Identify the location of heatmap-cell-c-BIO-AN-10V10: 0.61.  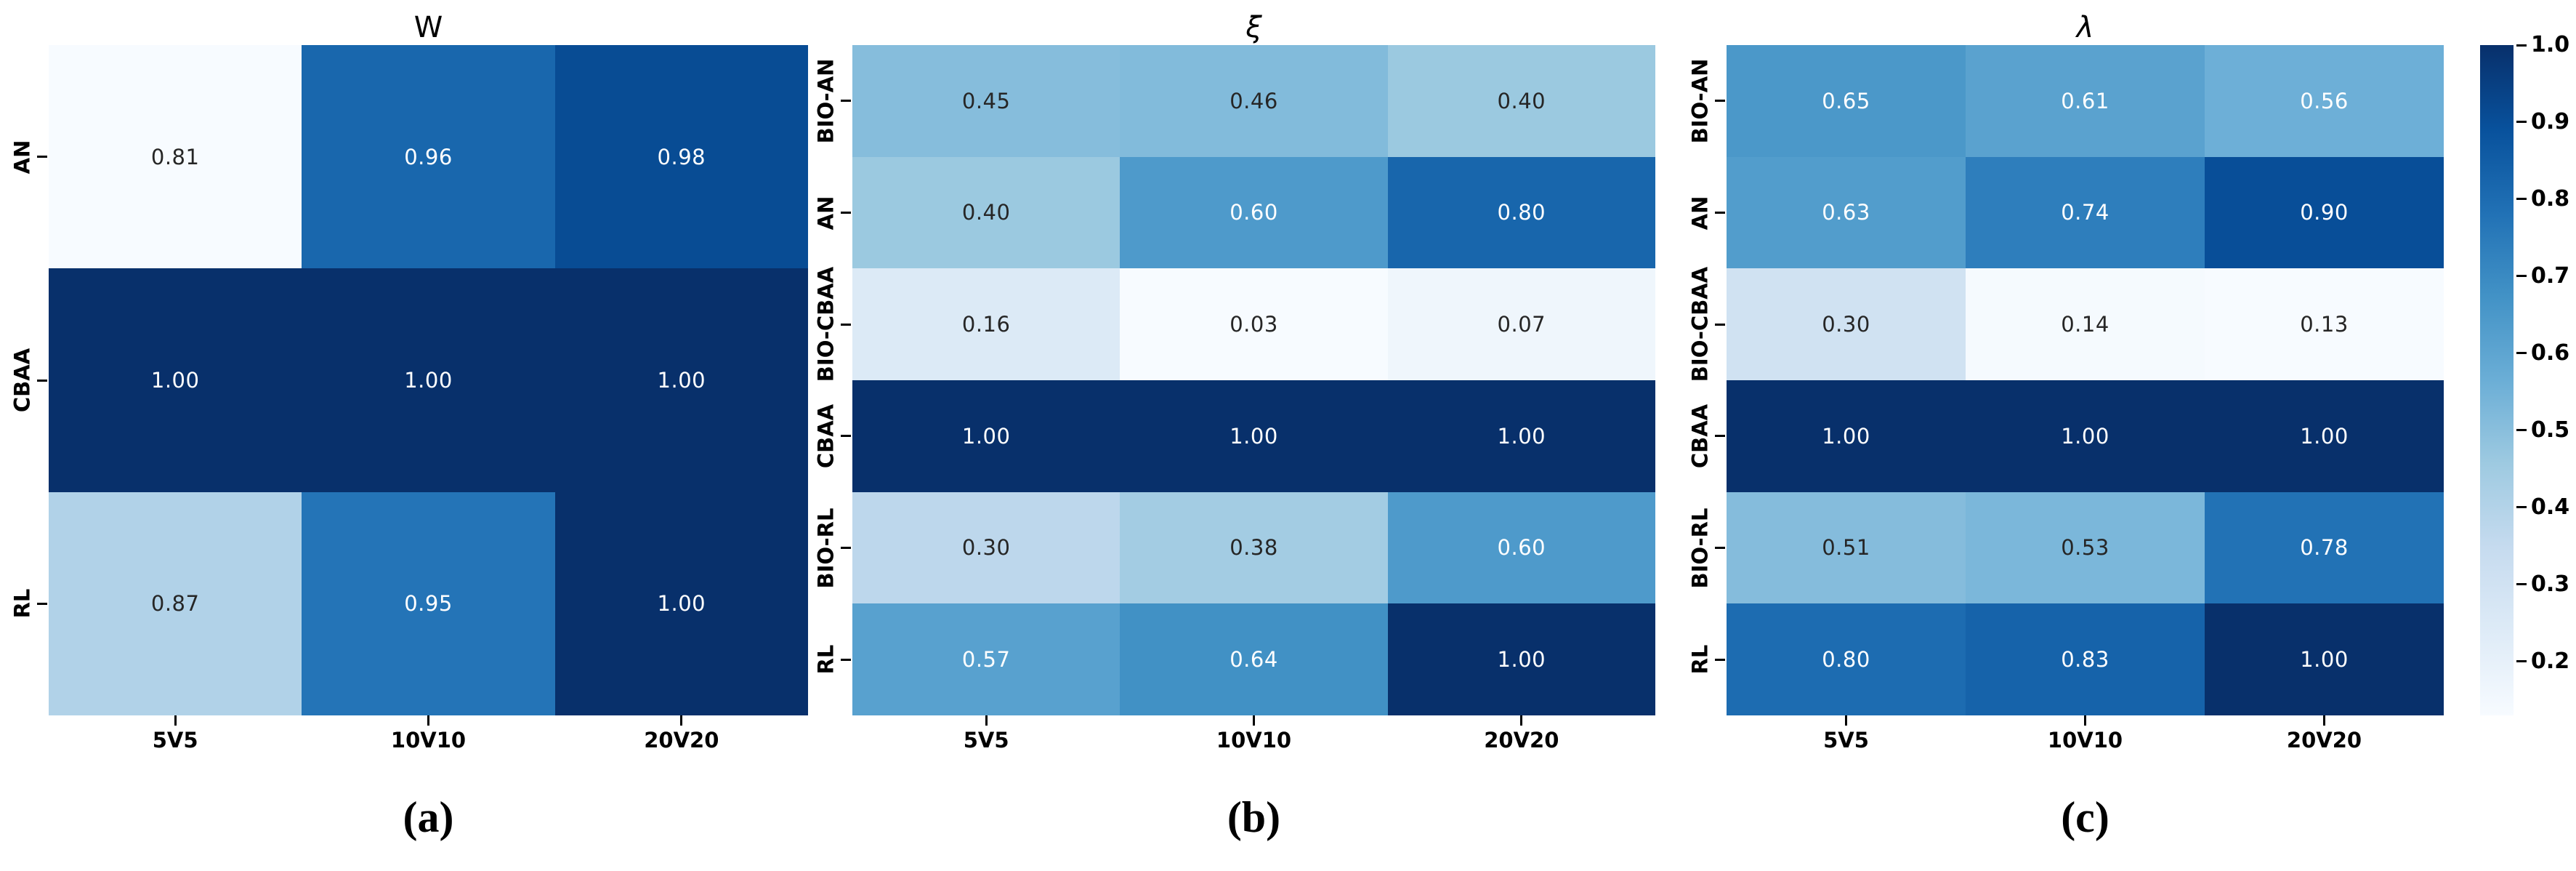
(2085, 101).